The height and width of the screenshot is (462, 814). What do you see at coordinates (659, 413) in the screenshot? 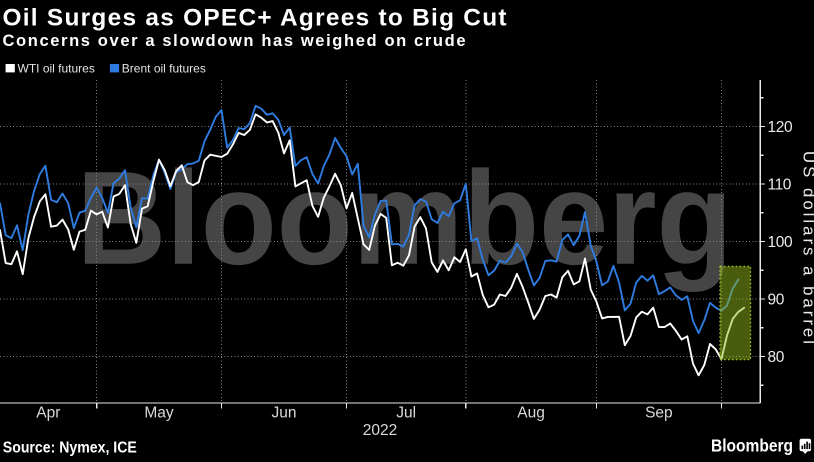
I see `svg-text: Sep` at bounding box center [659, 413].